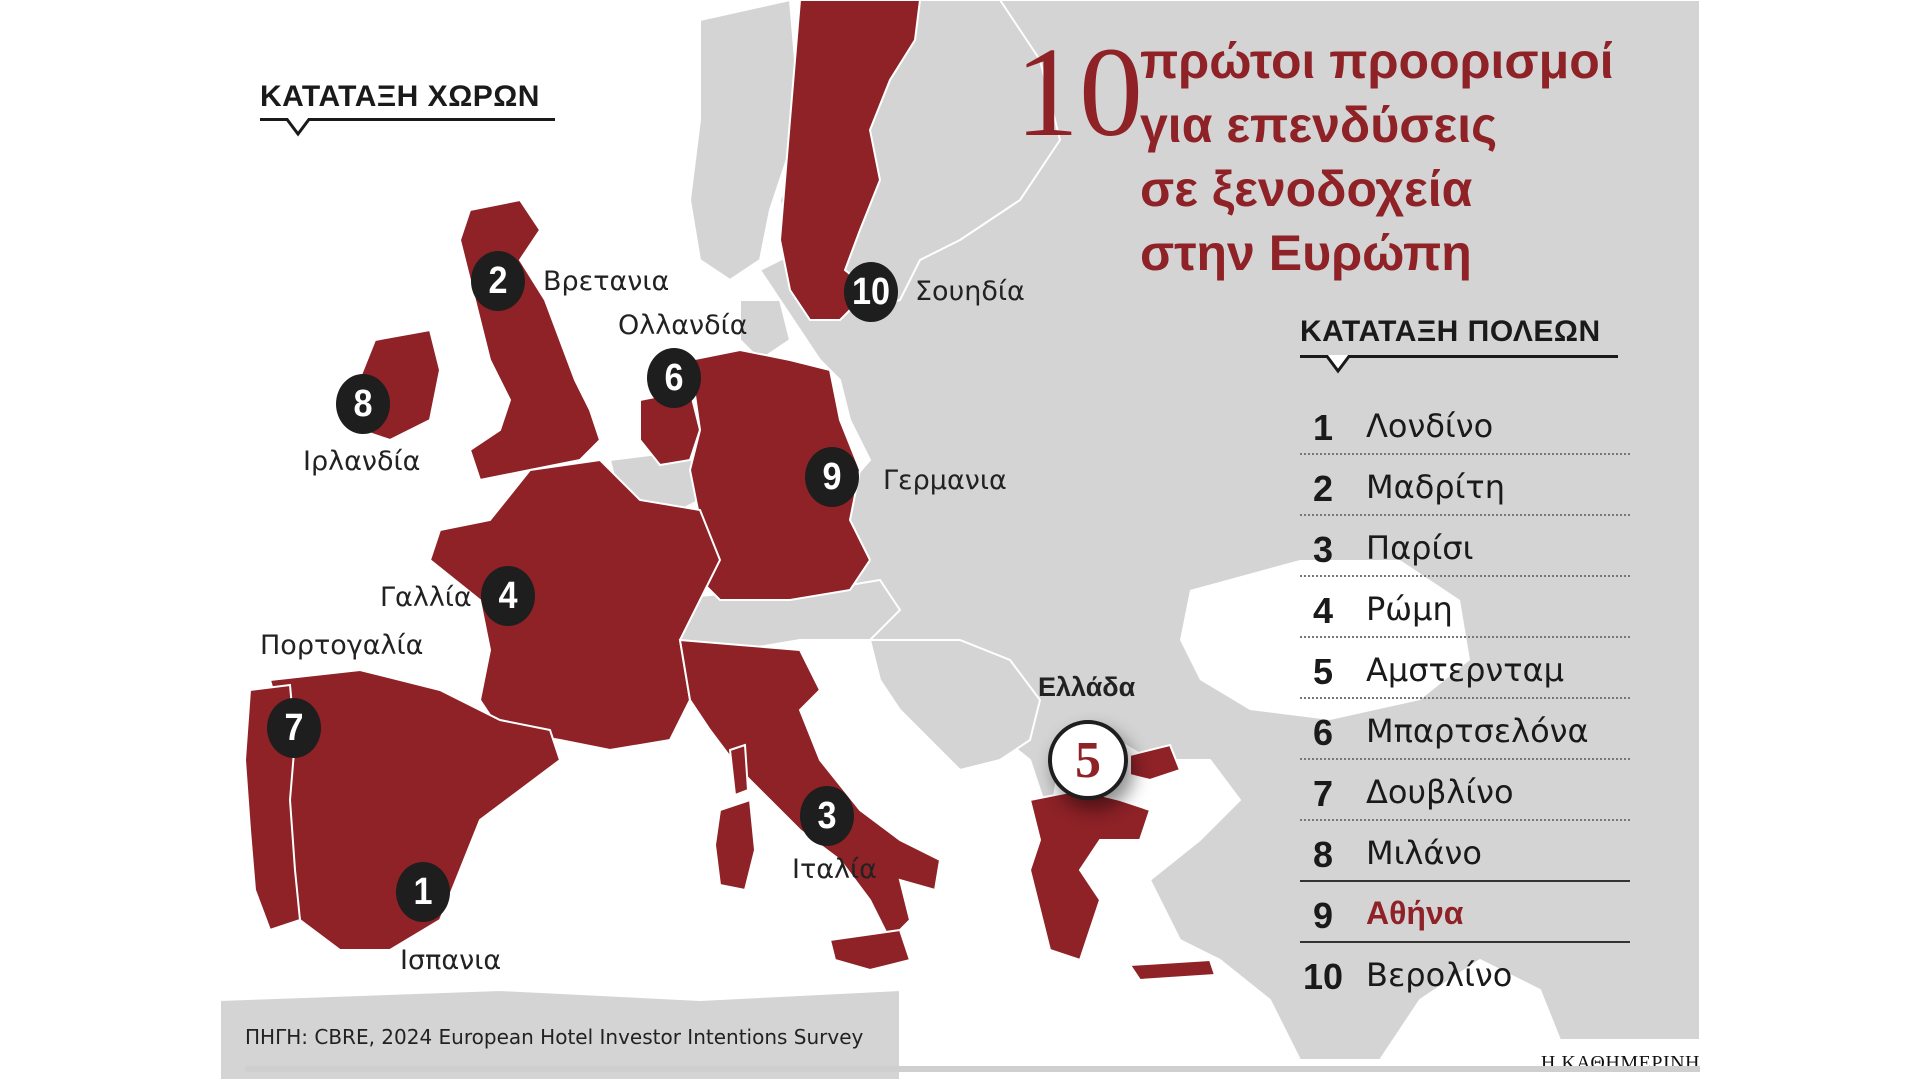 The image size is (1920, 1080). What do you see at coordinates (739, 770) in the screenshot?
I see `country-corsica` at bounding box center [739, 770].